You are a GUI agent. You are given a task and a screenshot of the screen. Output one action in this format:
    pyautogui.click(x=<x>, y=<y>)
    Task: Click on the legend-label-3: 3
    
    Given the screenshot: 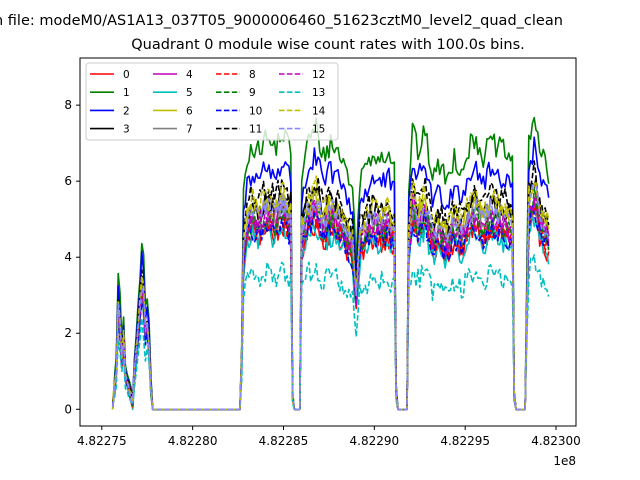 What is the action you would take?
    pyautogui.click(x=126, y=130)
    